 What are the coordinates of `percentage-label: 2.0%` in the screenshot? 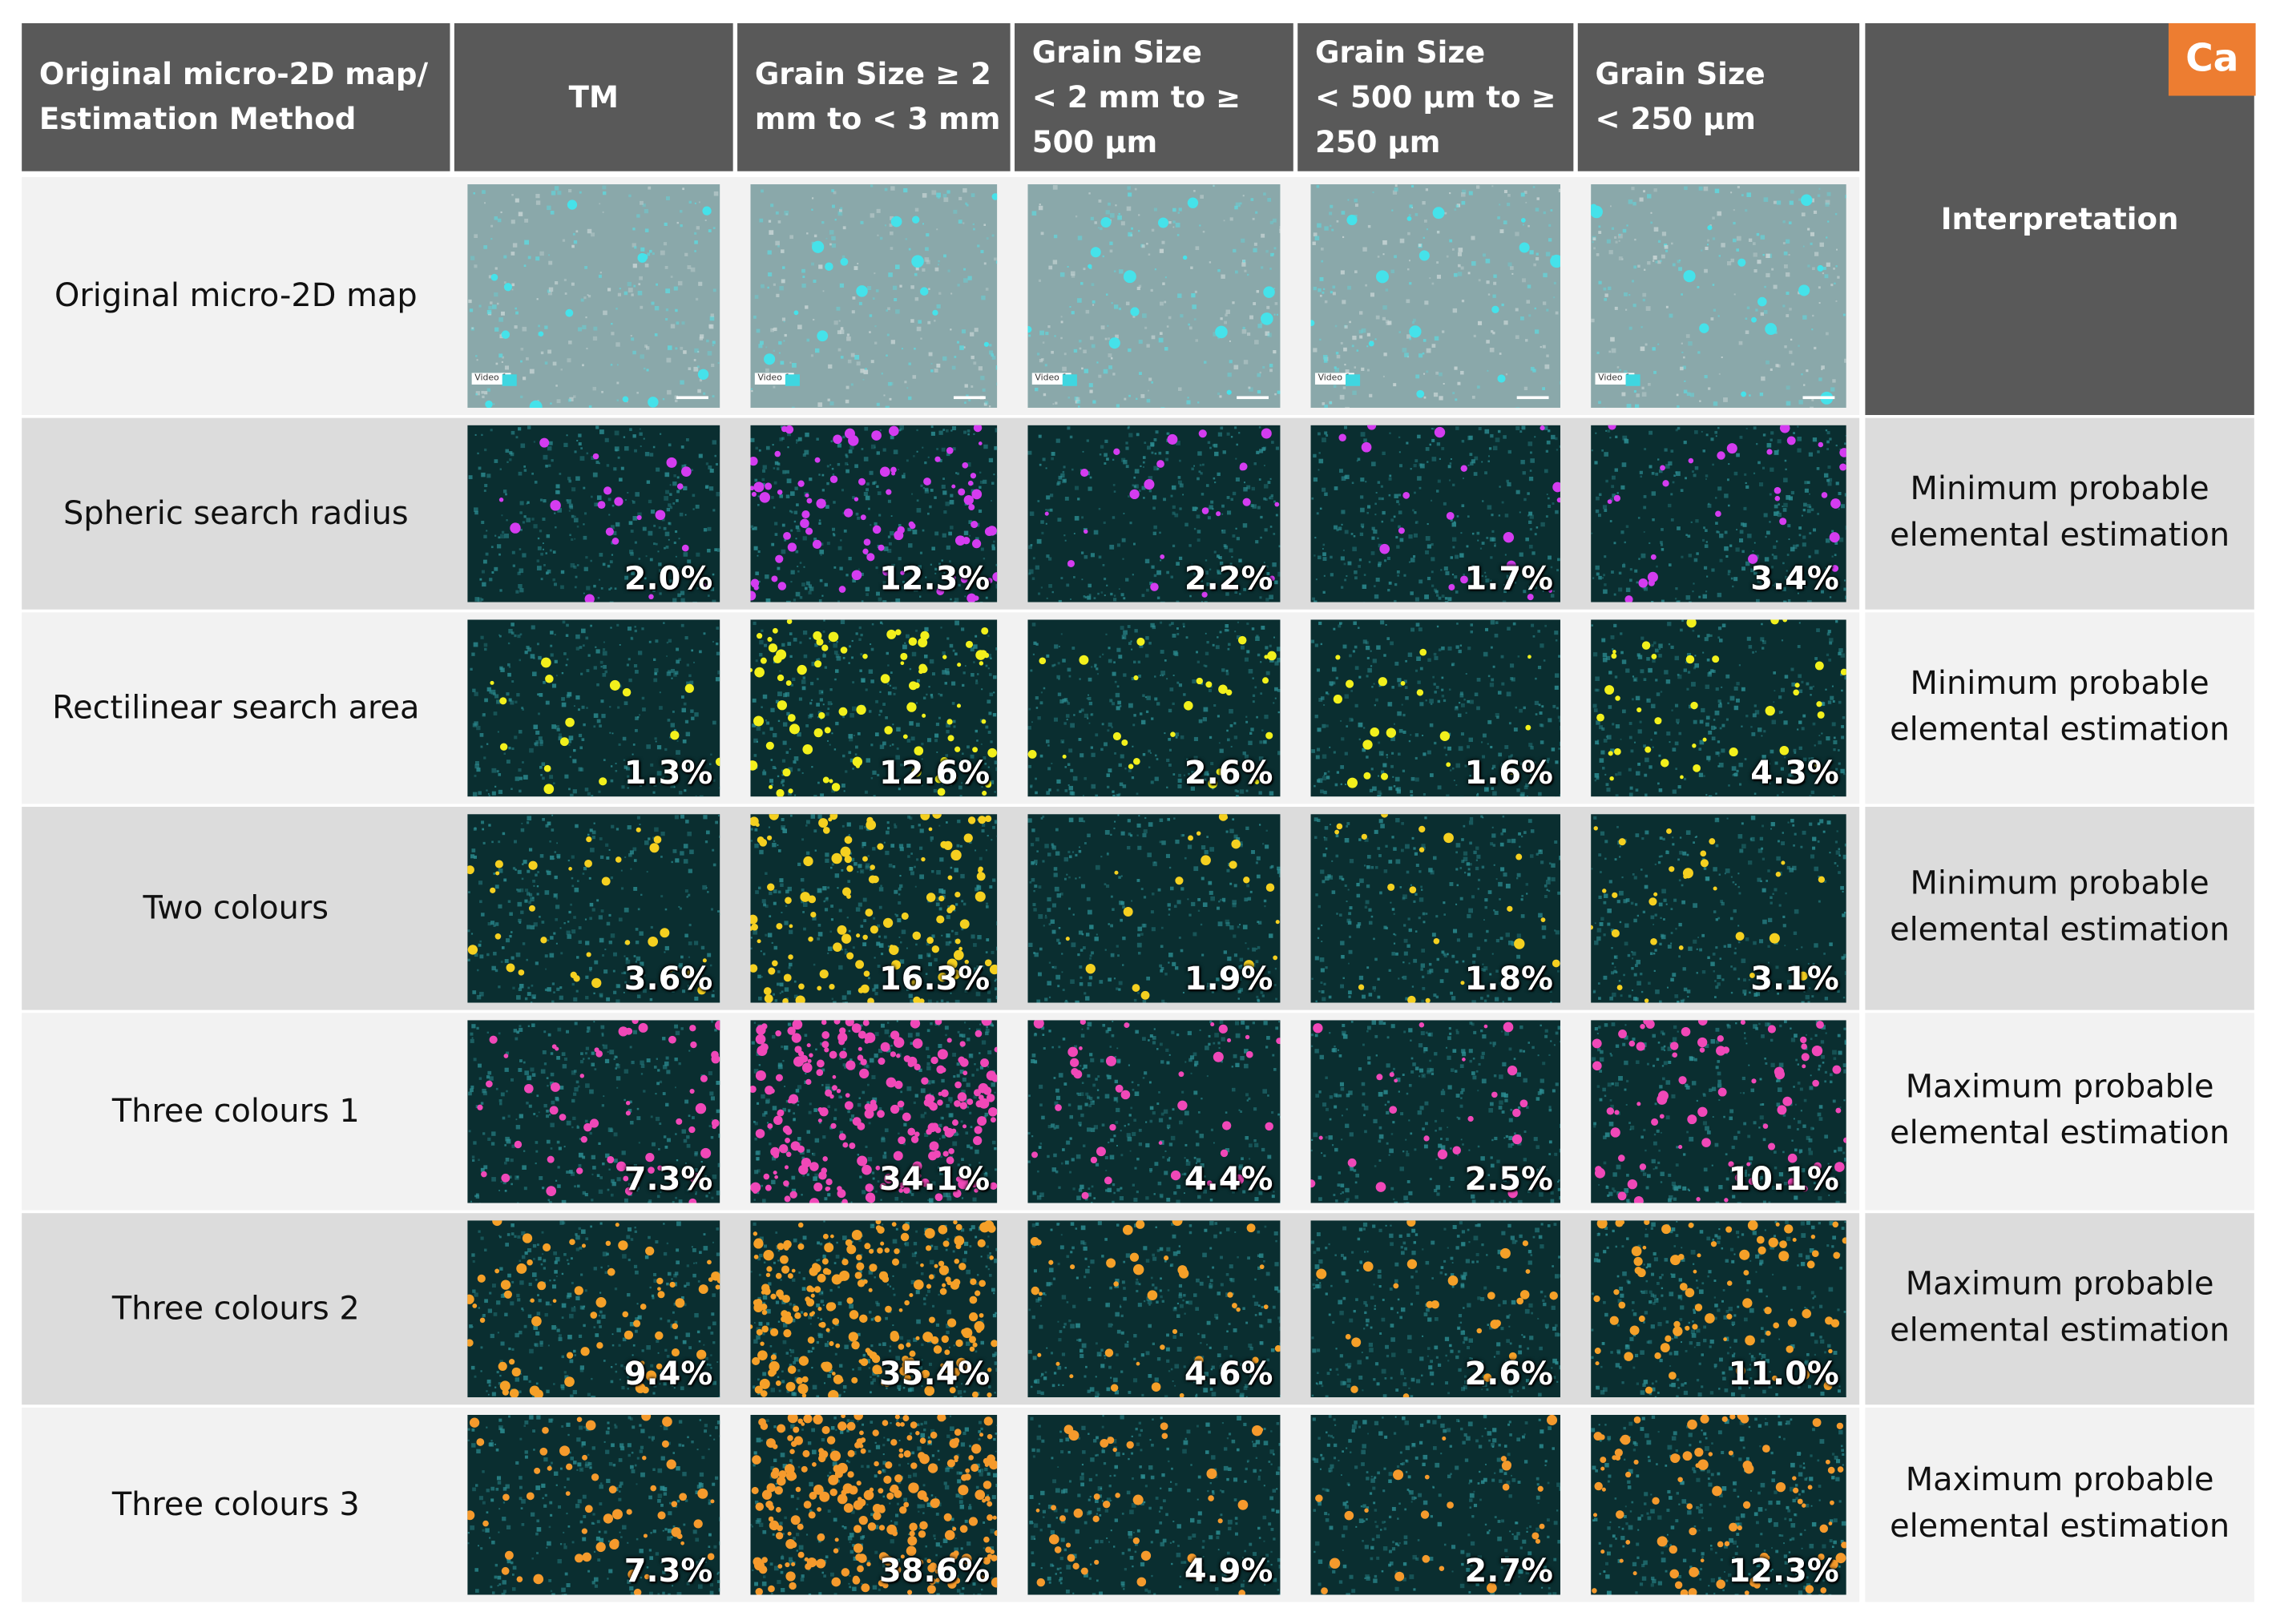 It's located at (668, 579).